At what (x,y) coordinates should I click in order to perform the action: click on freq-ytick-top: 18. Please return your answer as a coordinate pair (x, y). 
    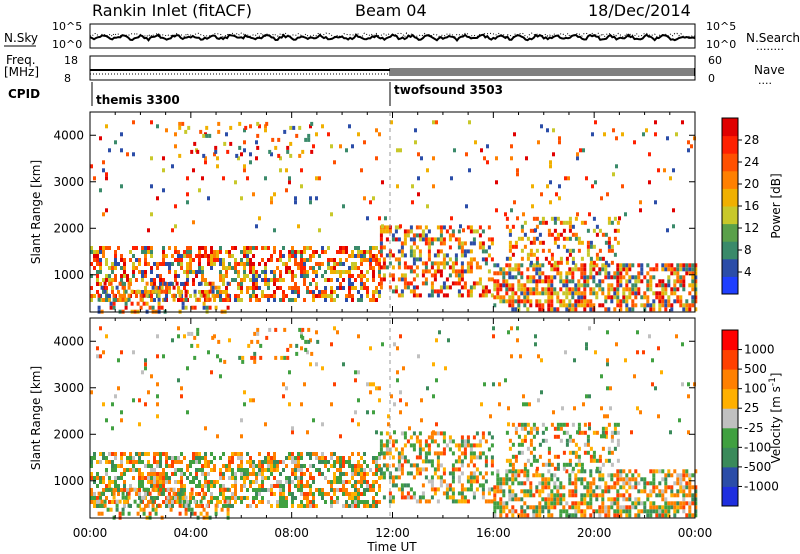
    Looking at the image, I should click on (71, 60).